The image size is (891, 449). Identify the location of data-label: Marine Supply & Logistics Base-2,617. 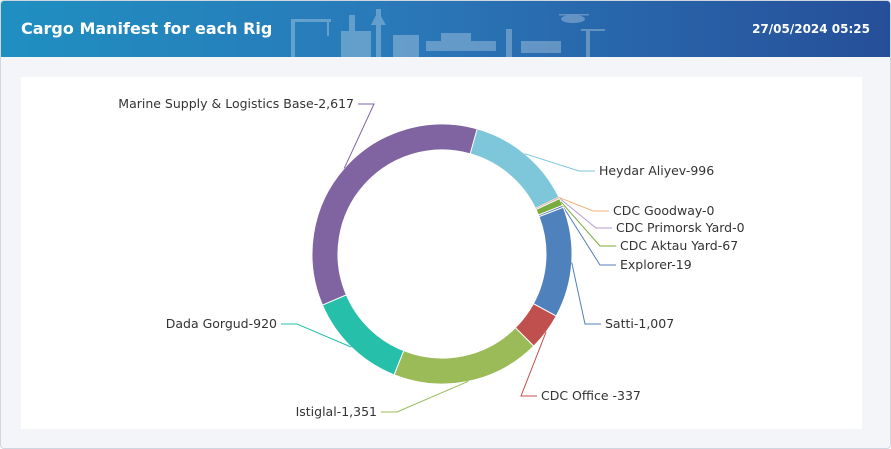
(236, 103).